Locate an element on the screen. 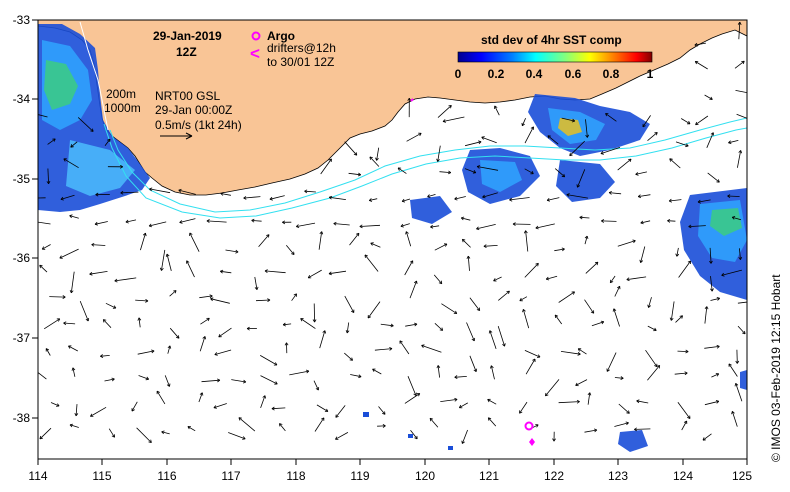 The width and height of the screenshot is (790, 492). y-tick-label: -36 is located at coordinates (22, 258).